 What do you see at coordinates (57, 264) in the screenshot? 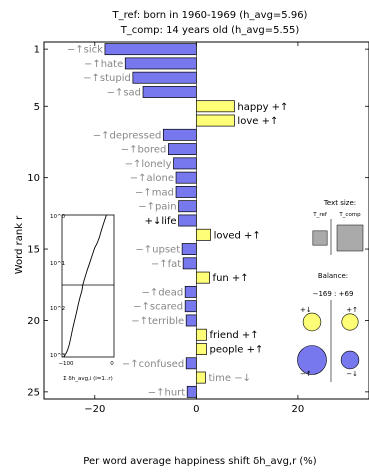
I see `inset-ytick-label: 10^1` at bounding box center [57, 264].